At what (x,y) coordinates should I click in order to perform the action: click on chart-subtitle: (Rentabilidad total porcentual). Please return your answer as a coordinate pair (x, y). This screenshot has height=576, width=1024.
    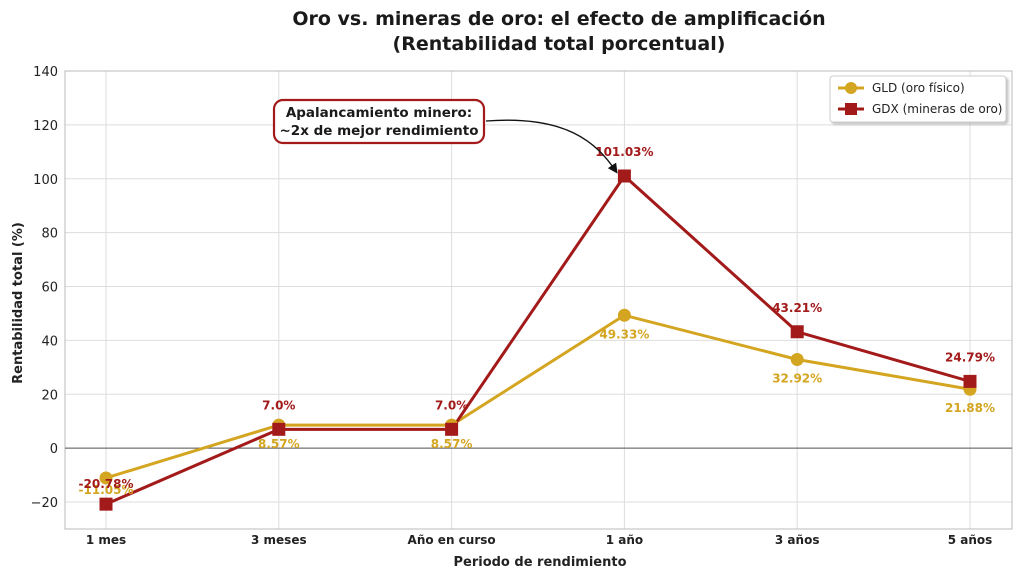
    Looking at the image, I should click on (559, 44).